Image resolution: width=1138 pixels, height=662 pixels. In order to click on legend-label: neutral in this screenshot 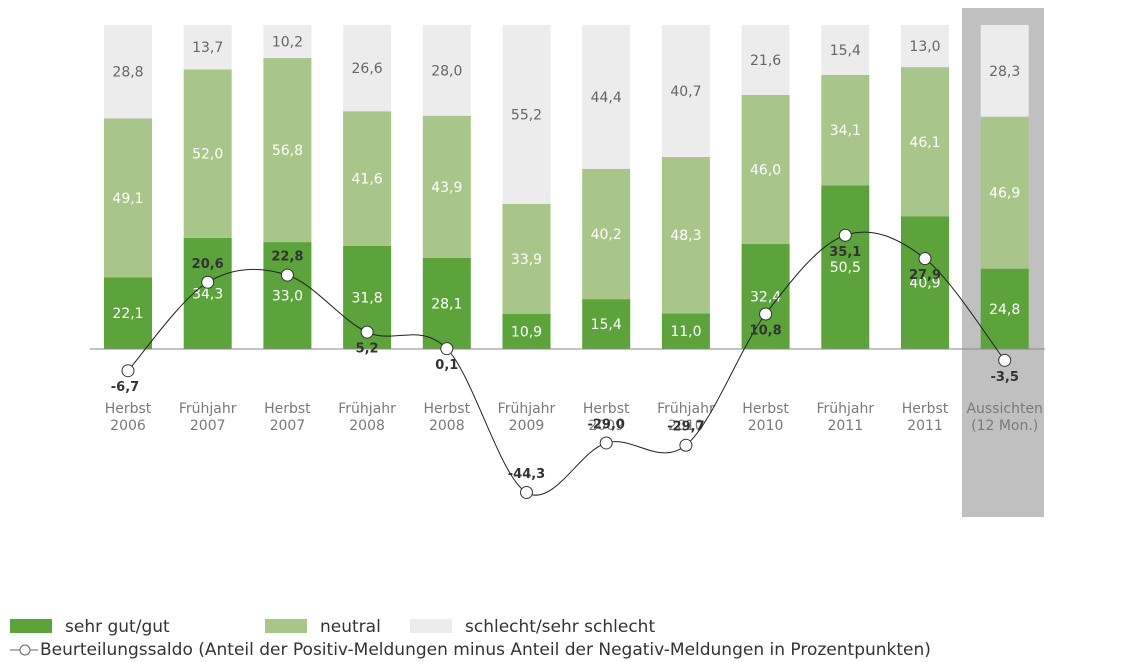, I will do `click(350, 627)`.